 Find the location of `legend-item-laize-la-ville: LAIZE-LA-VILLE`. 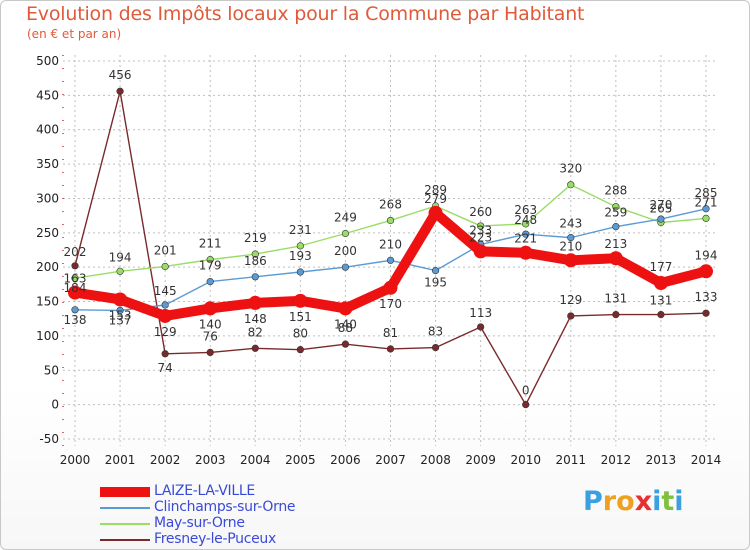

legend-item-laize-la-ville: LAIZE-LA-VILLE is located at coordinates (230, 491).